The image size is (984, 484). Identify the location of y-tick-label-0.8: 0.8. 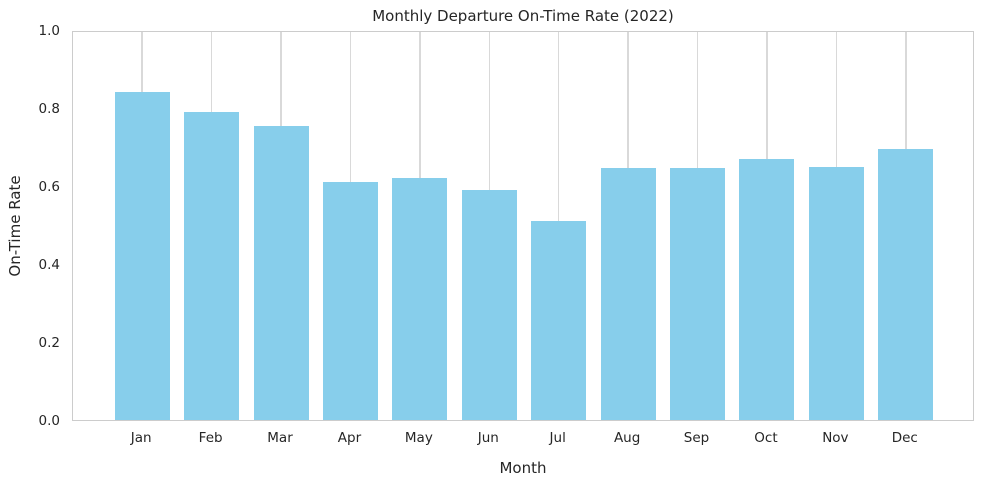
(49, 109).